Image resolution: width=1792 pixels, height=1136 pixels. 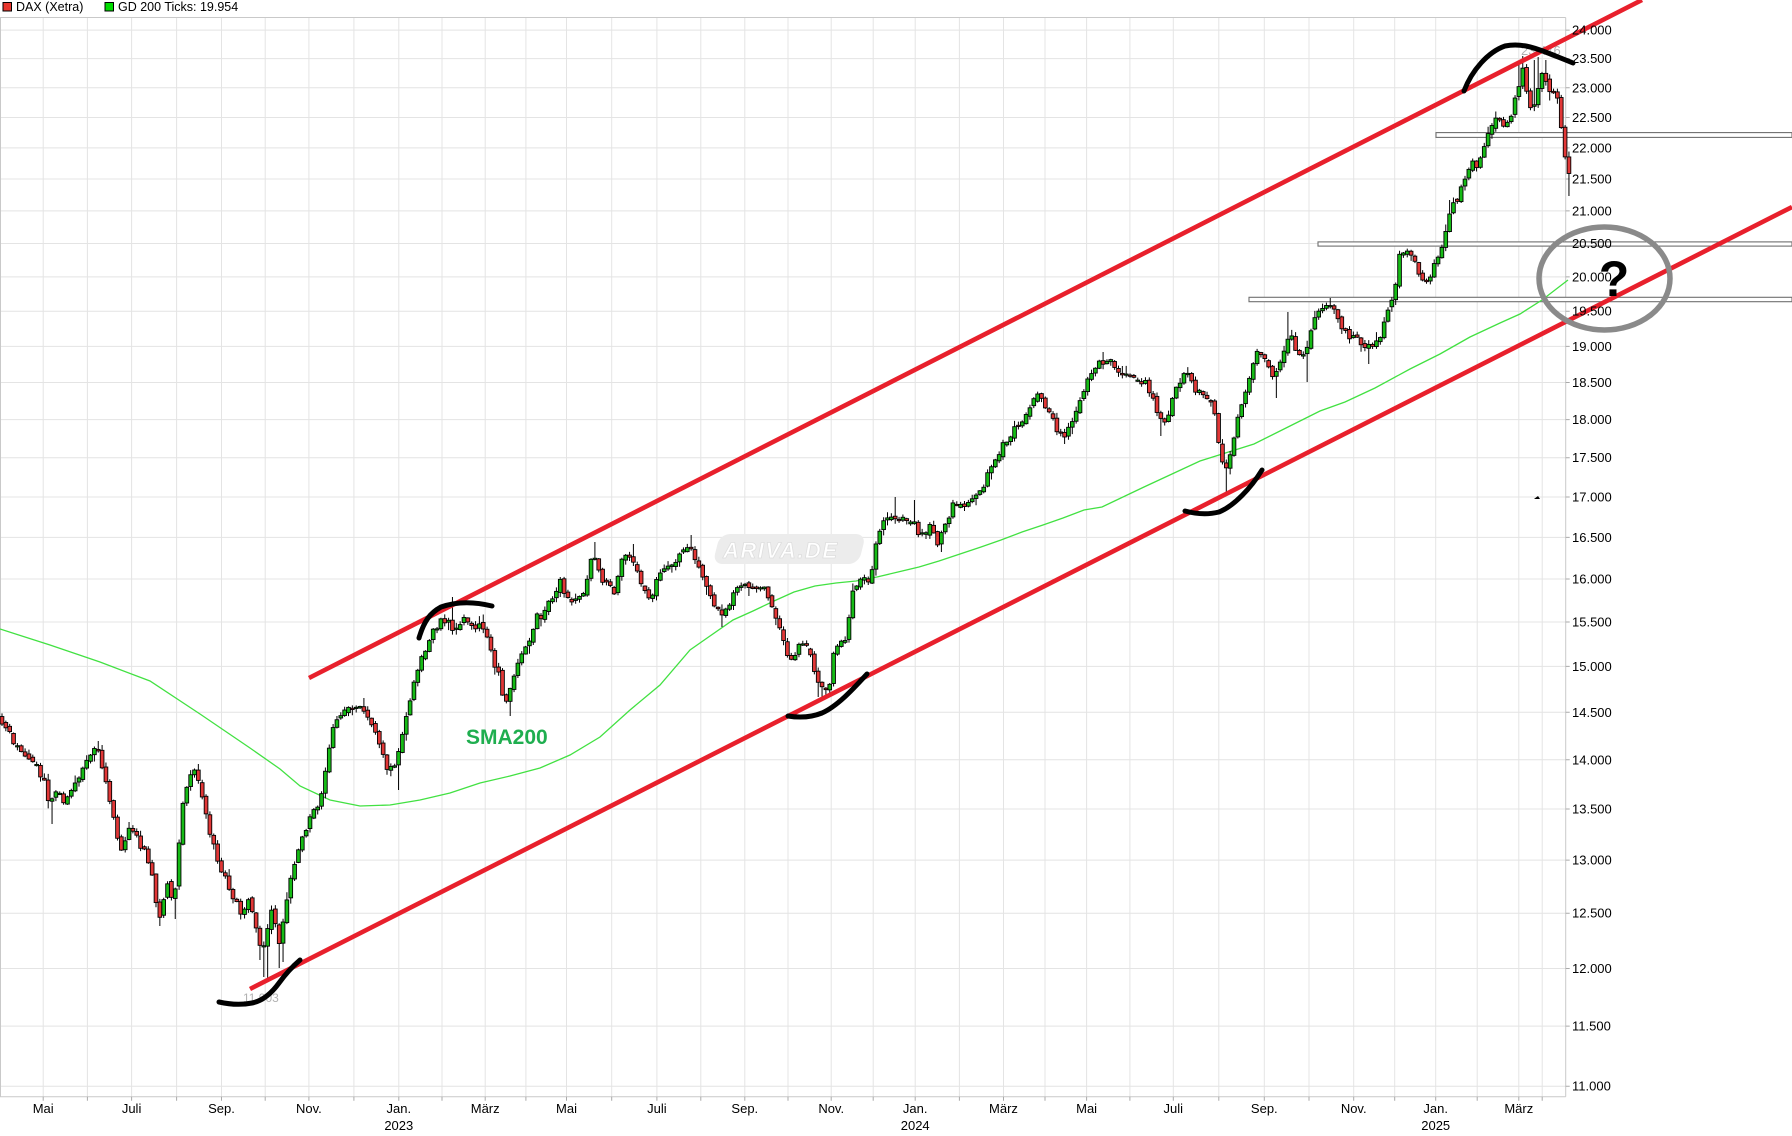 I want to click on svg-text: 18.000, so click(x=1592, y=419).